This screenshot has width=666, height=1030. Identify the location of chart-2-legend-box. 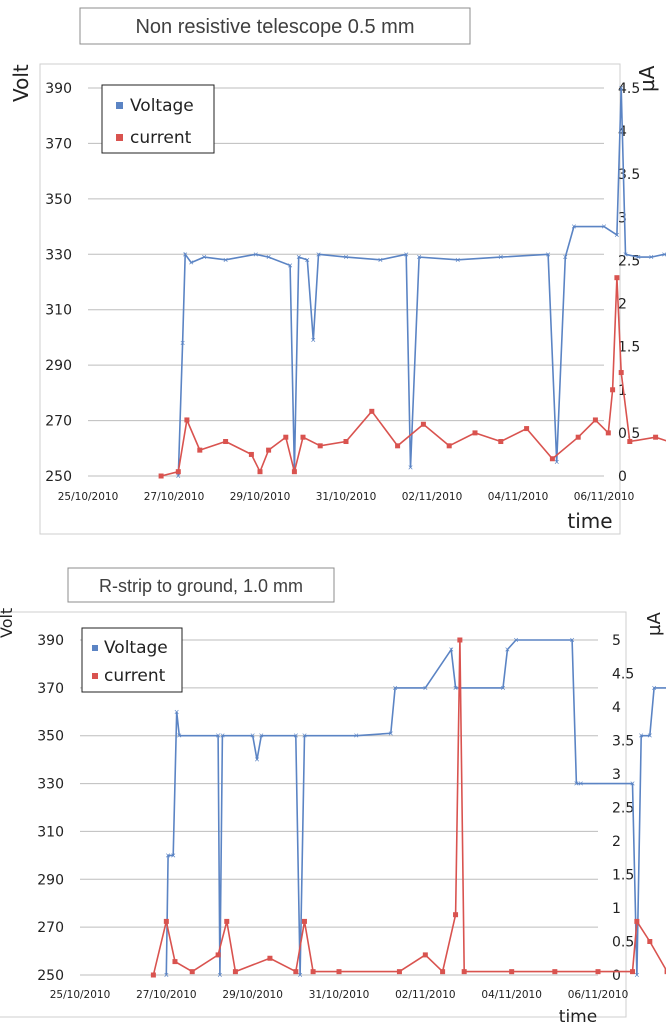
(132, 660).